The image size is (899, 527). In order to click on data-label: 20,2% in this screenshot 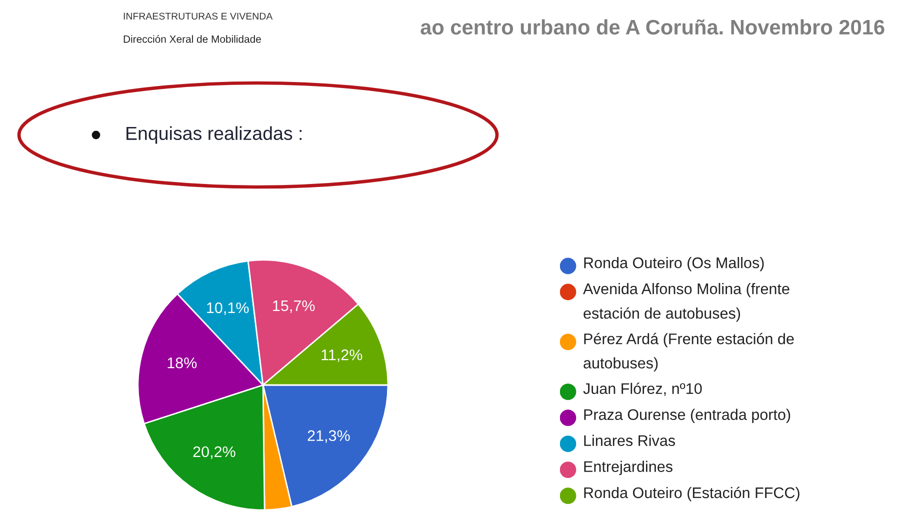, I will do `click(214, 452)`.